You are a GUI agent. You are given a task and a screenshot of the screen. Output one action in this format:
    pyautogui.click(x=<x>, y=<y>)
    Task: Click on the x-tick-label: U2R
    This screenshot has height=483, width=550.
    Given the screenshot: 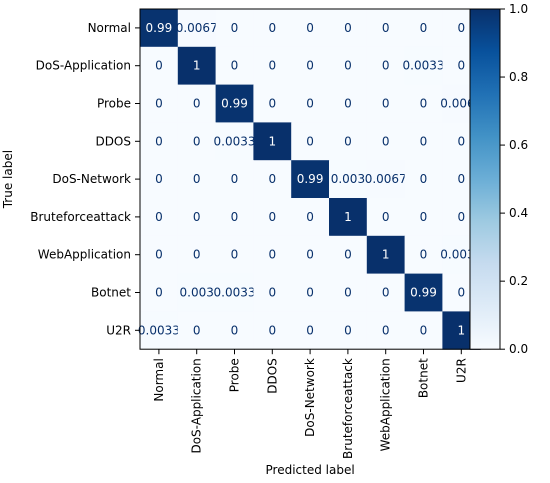 What is the action you would take?
    pyautogui.click(x=461, y=370)
    